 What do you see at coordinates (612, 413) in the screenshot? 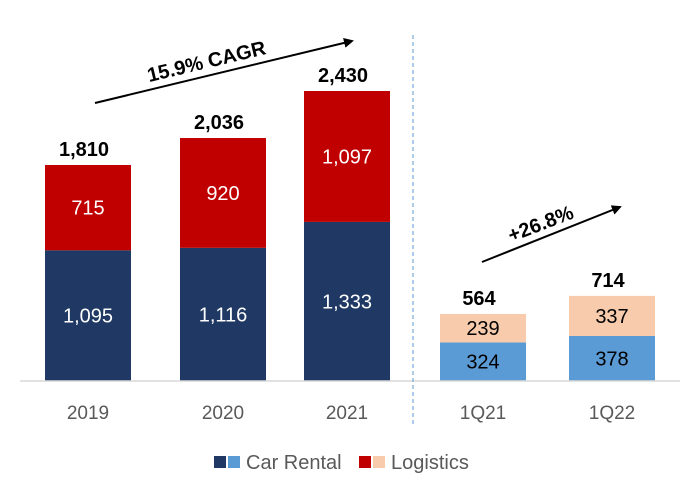
I see `x-tick-label-1q22: 1Q22` at bounding box center [612, 413].